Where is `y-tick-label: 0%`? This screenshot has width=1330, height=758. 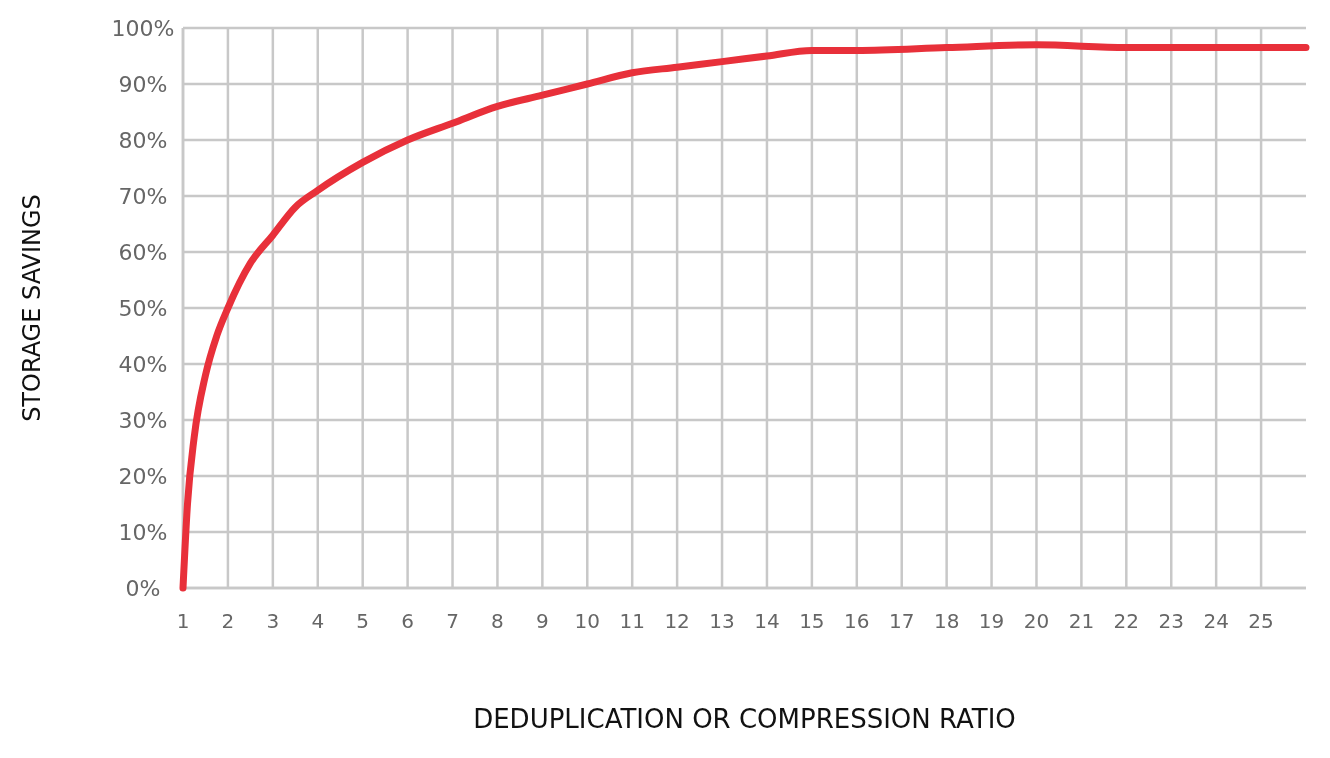 y-tick-label: 0% is located at coordinates (143, 588).